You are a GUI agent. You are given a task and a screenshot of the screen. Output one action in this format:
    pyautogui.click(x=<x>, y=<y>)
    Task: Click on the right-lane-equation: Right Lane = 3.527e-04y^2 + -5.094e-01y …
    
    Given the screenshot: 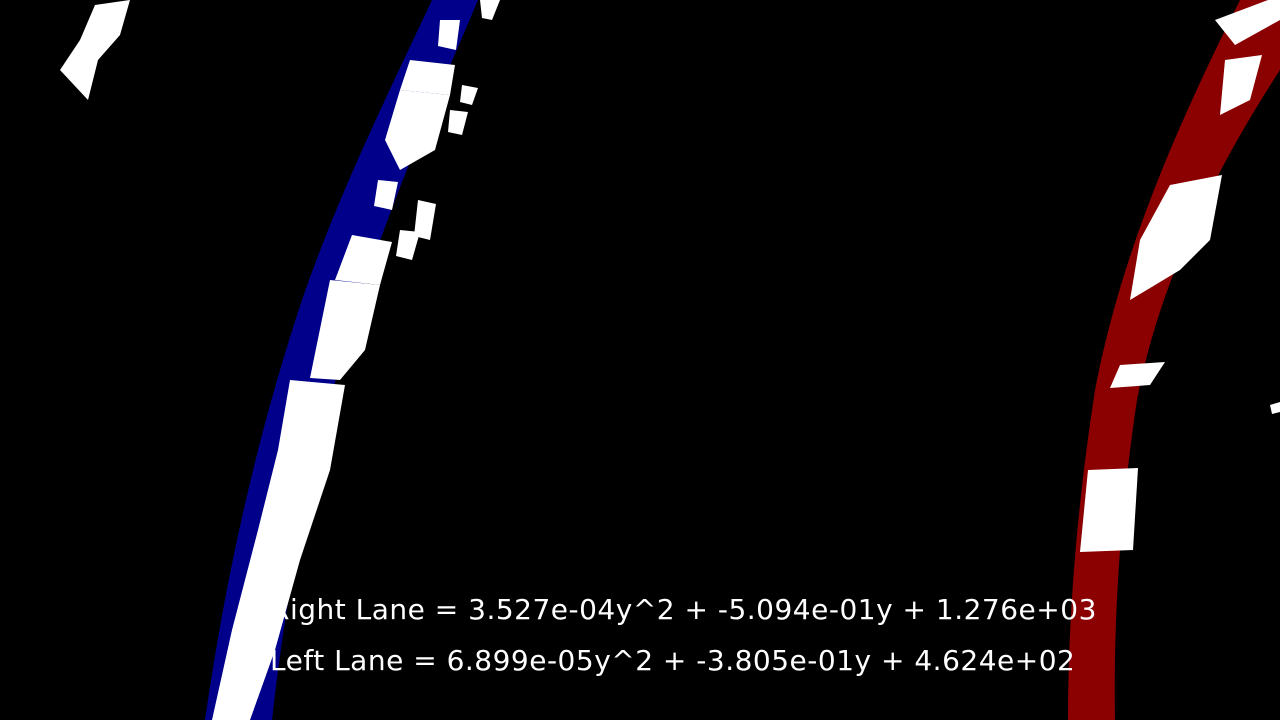 What is the action you would take?
    pyautogui.click(x=683, y=609)
    